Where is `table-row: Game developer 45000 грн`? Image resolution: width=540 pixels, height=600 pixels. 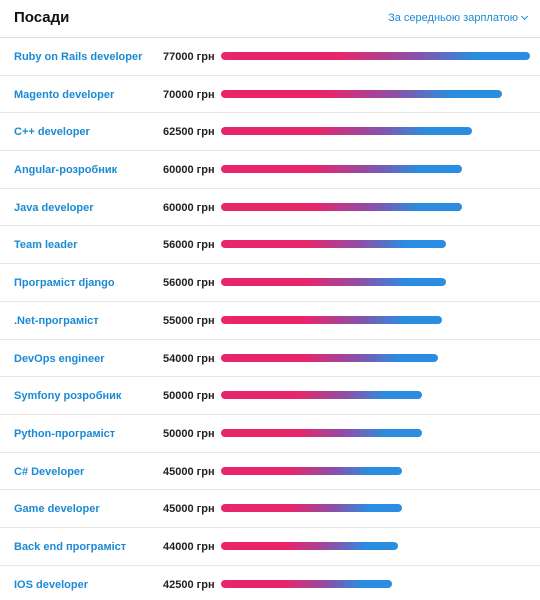
table-row: Game developer 45000 грн is located at coordinates (270, 509).